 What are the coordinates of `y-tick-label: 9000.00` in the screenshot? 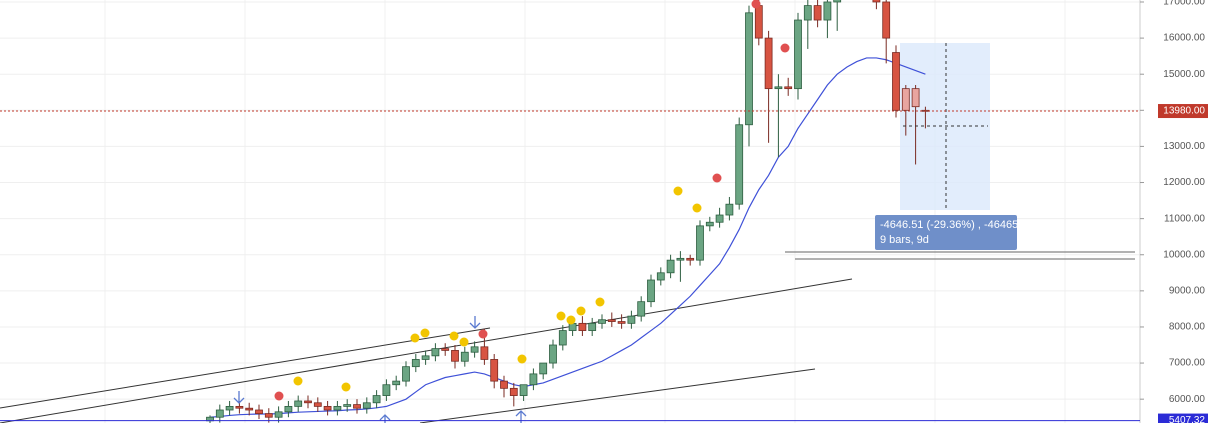 It's located at (1187, 290).